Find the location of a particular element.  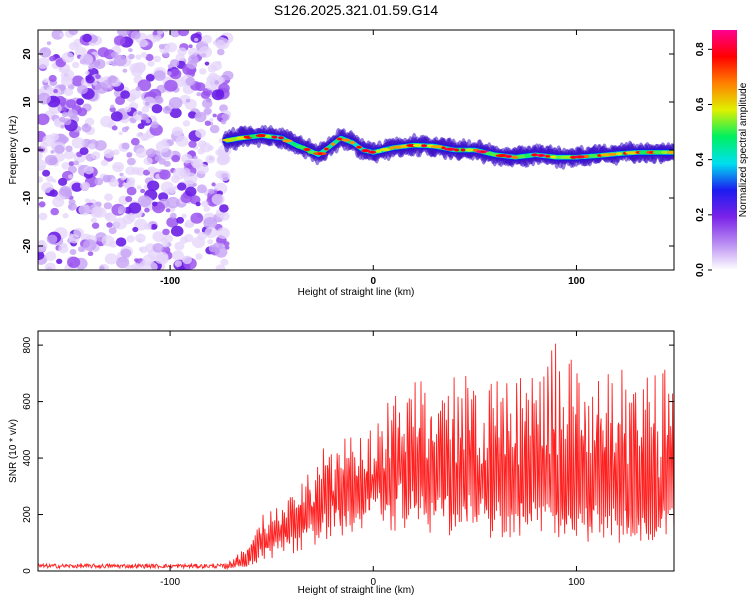

figure-title: S126.2025.321.01.59.G14 is located at coordinates (356, 10).